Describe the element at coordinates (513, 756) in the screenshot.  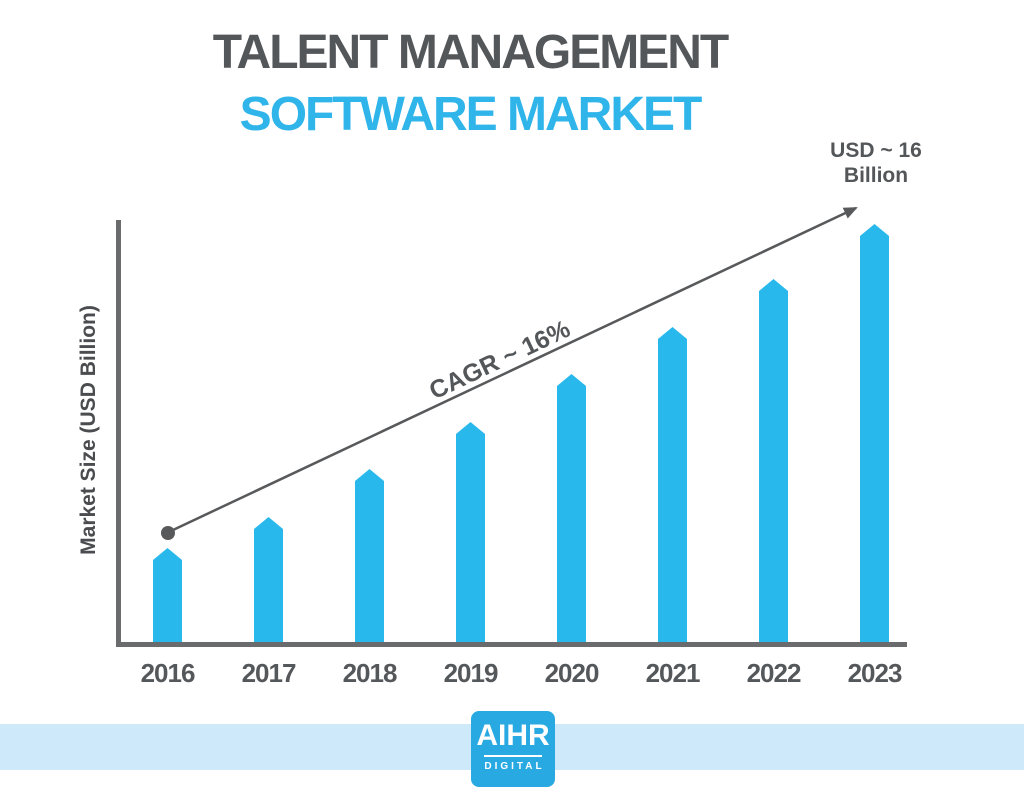
I see `aihr-logo-divider` at that location.